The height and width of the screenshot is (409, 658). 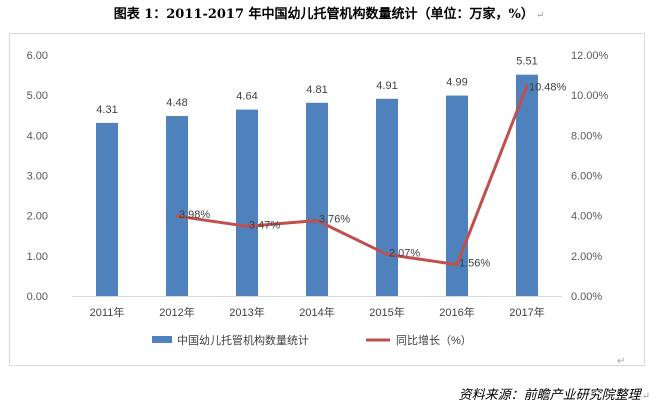 I want to click on line-value-label: 3.98%, so click(x=194, y=215).